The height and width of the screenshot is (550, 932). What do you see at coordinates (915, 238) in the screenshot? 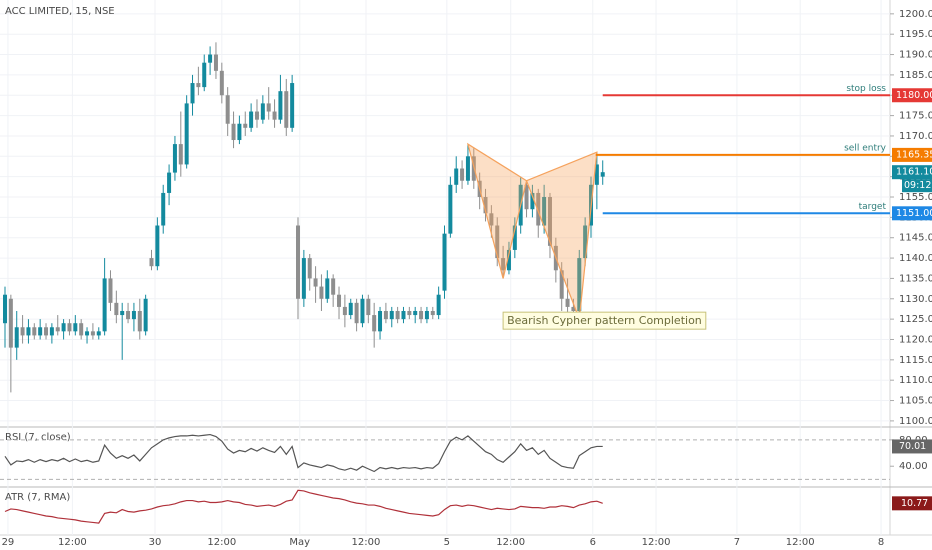
I see `y-tick-label: 1145.00` at bounding box center [915, 238].